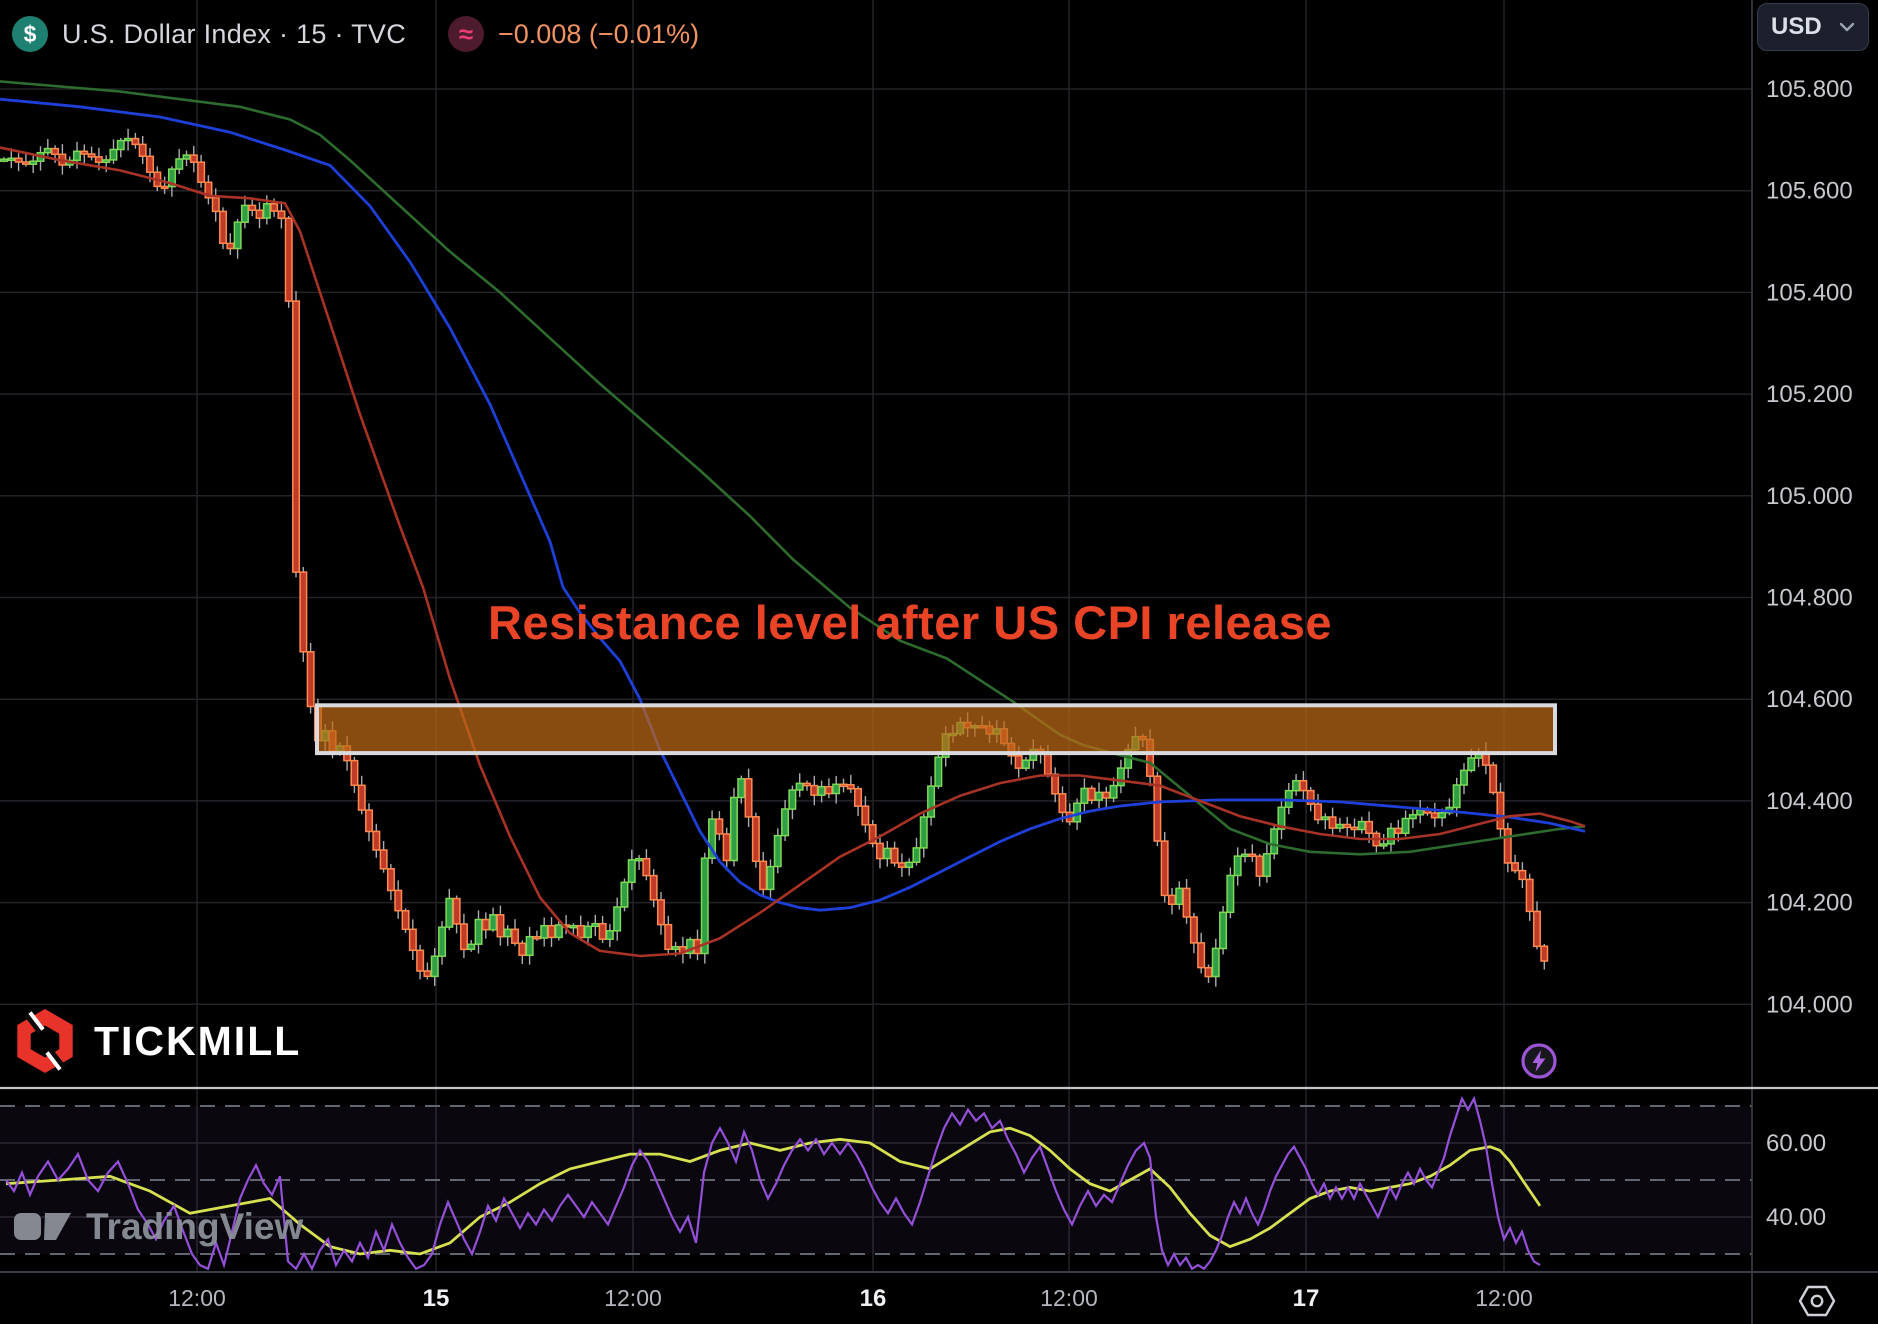 The width and height of the screenshot is (1878, 1324). Describe the element at coordinates (1539, 1061) in the screenshot. I see `flash-boost-button` at that location.